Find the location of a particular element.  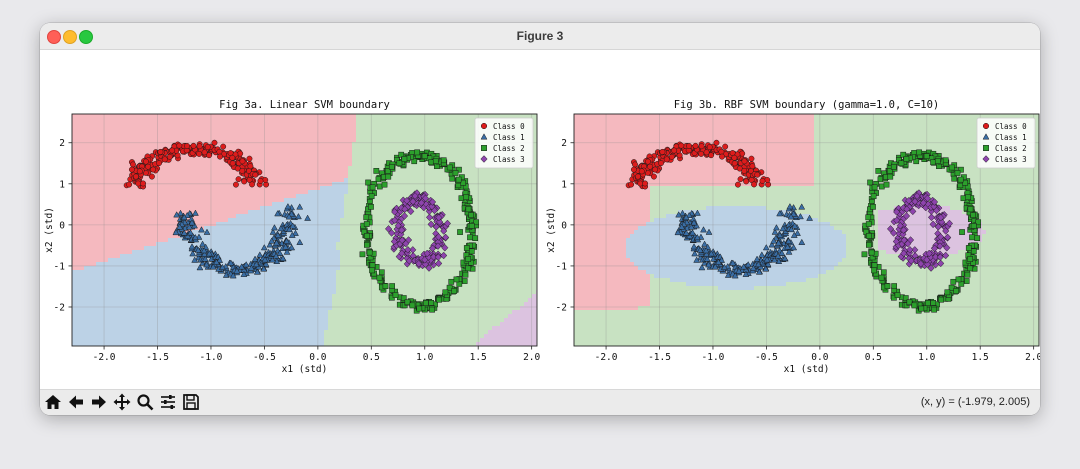

minimize-button is located at coordinates (70, 37).